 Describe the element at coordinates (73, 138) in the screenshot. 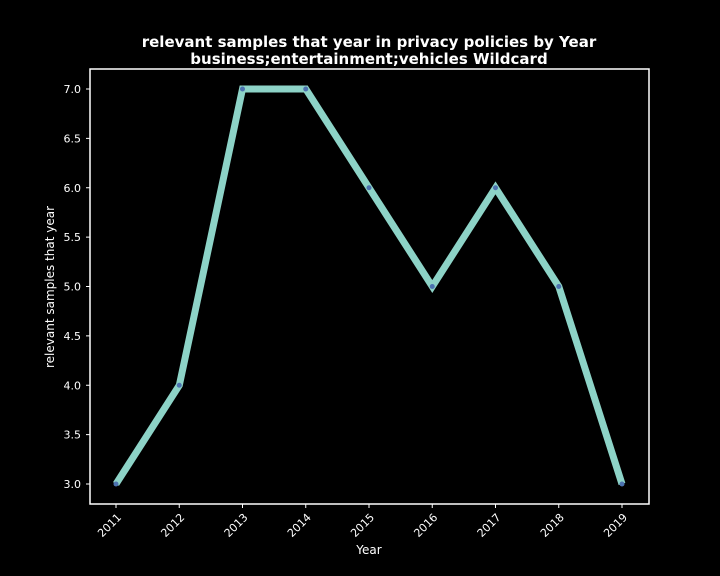

I see `y-tick-label: 6.5` at that location.